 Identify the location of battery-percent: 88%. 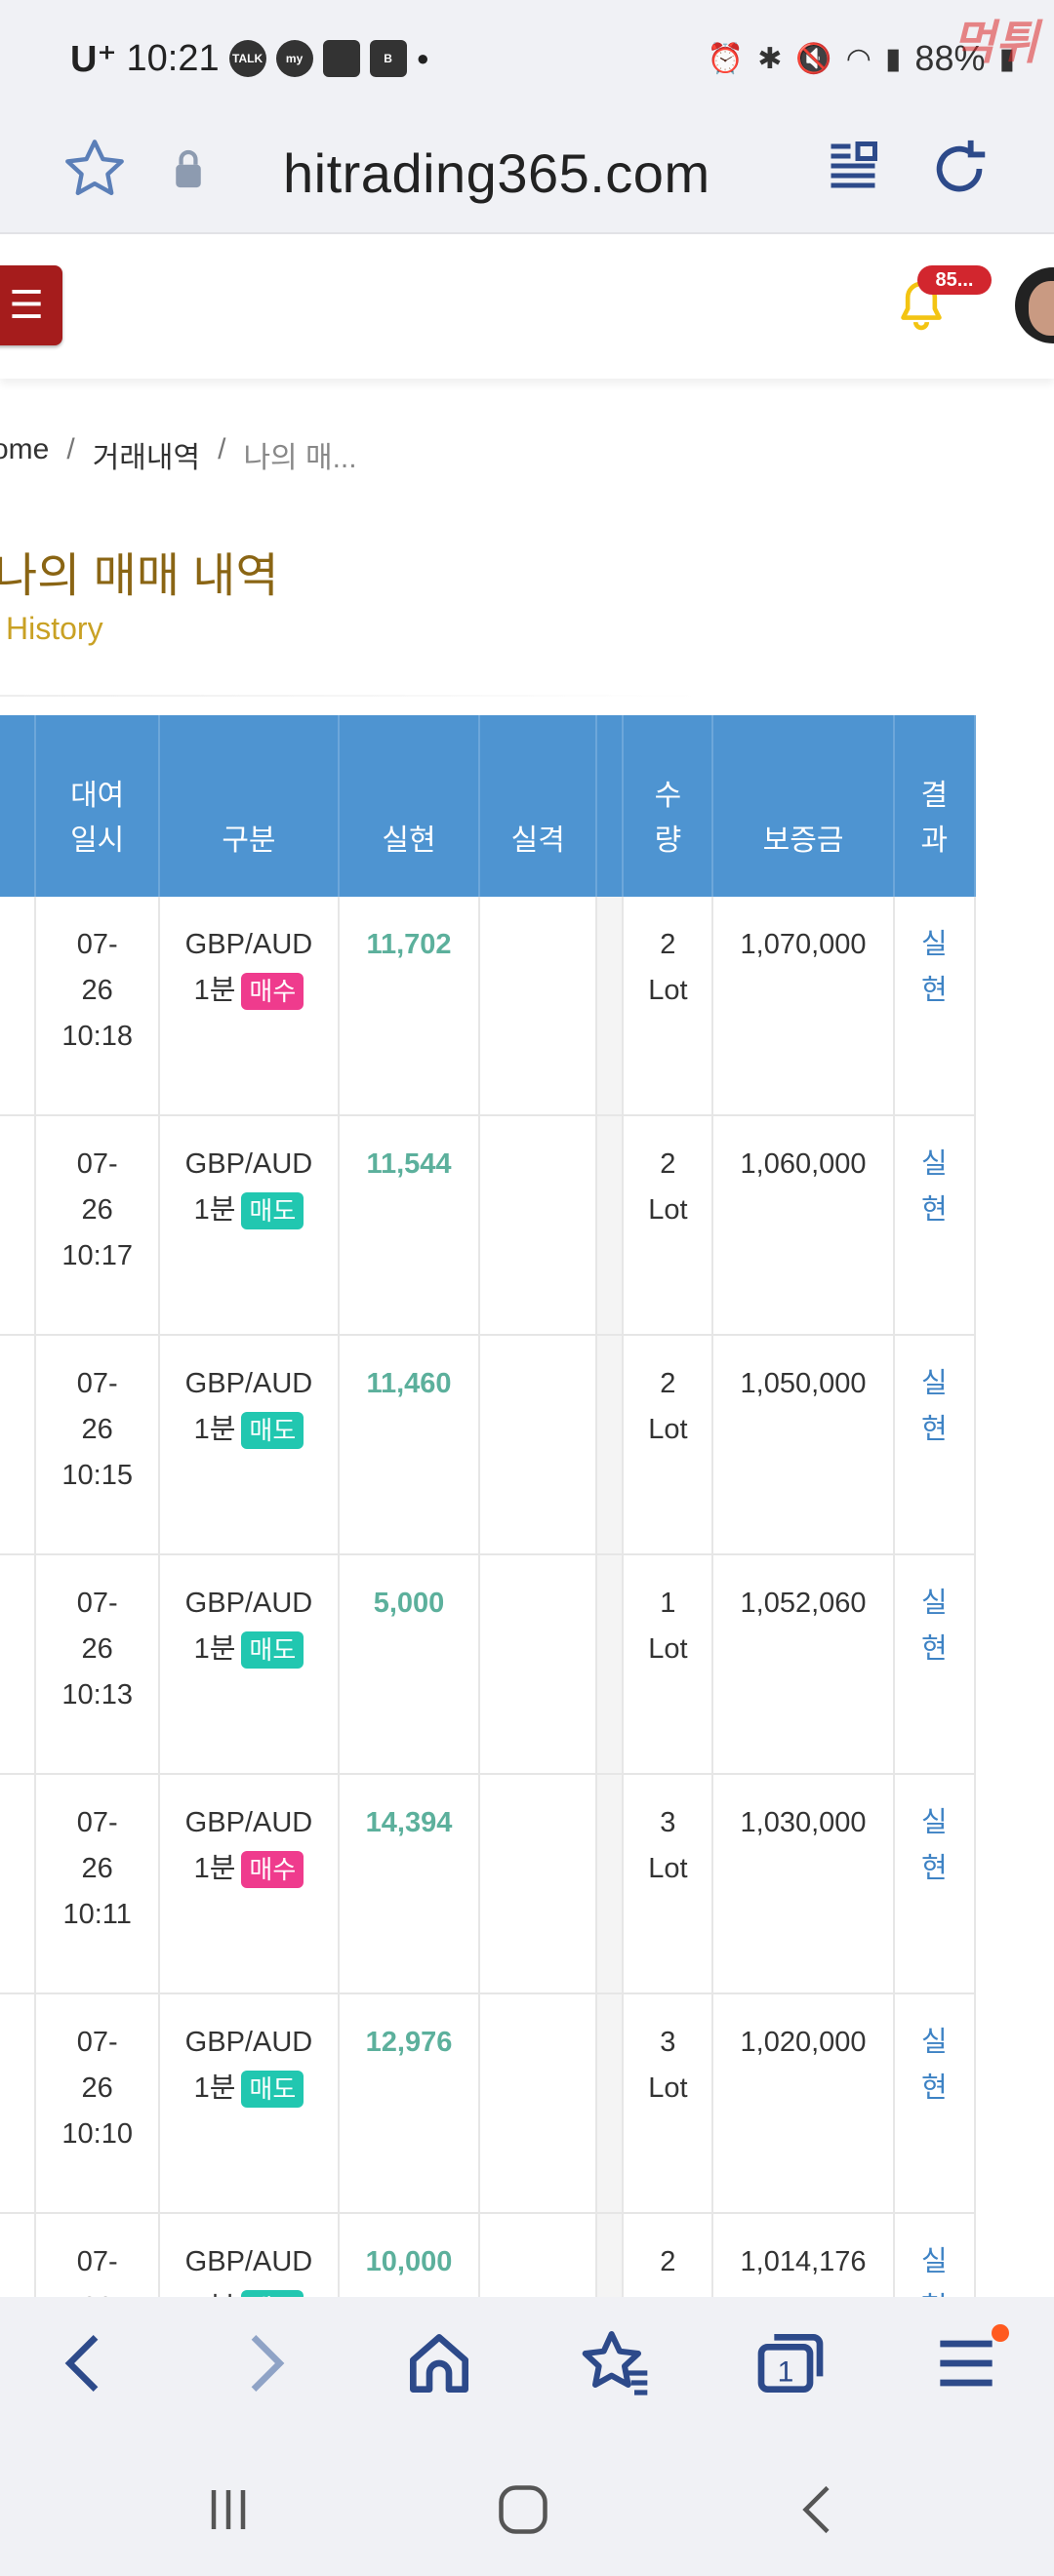
(950, 58).